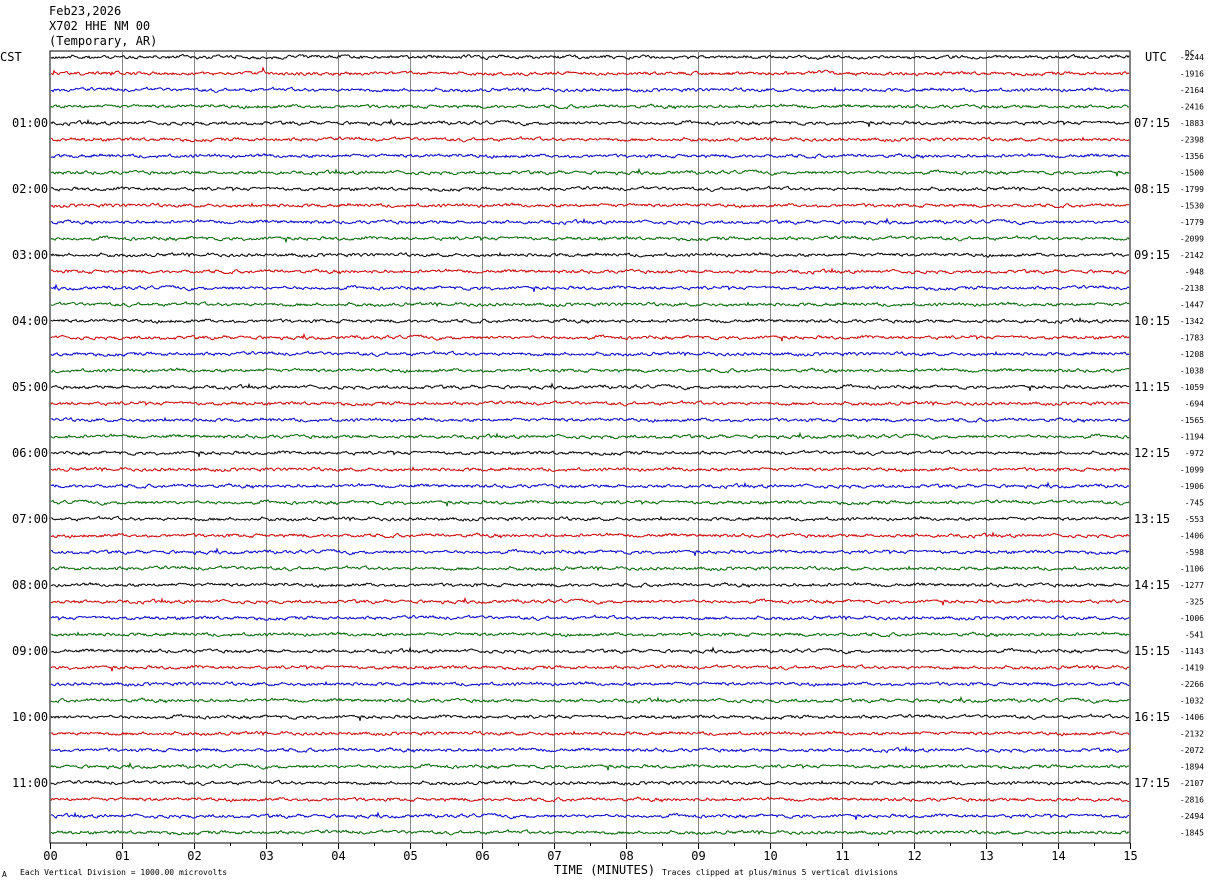 This screenshot has height=886, width=1210. Describe the element at coordinates (1152, 453) in the screenshot. I see `utc-hour-label: 12:15` at that location.